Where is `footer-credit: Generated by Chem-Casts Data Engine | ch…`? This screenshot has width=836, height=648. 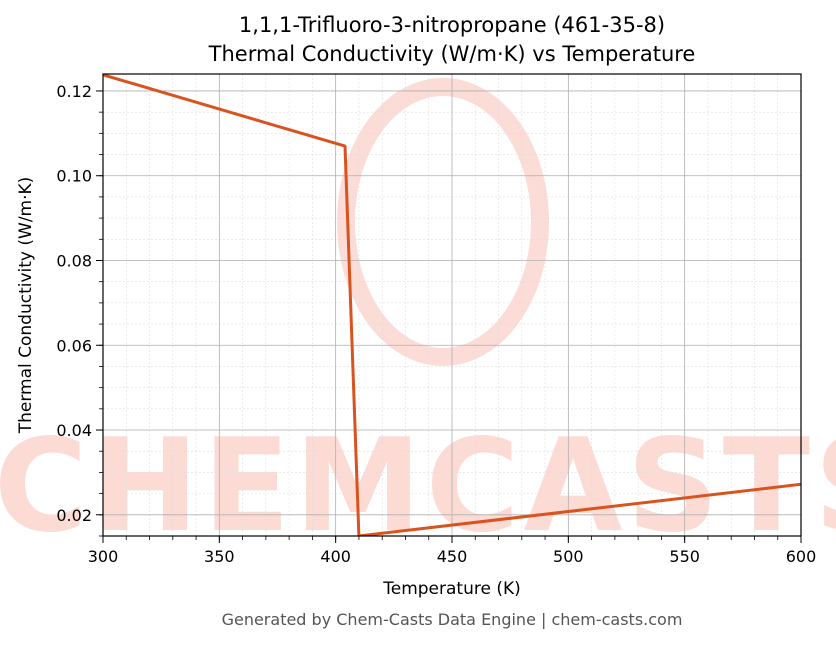 footer-credit: Generated by Chem-Casts Data Engine | ch… is located at coordinates (452, 619).